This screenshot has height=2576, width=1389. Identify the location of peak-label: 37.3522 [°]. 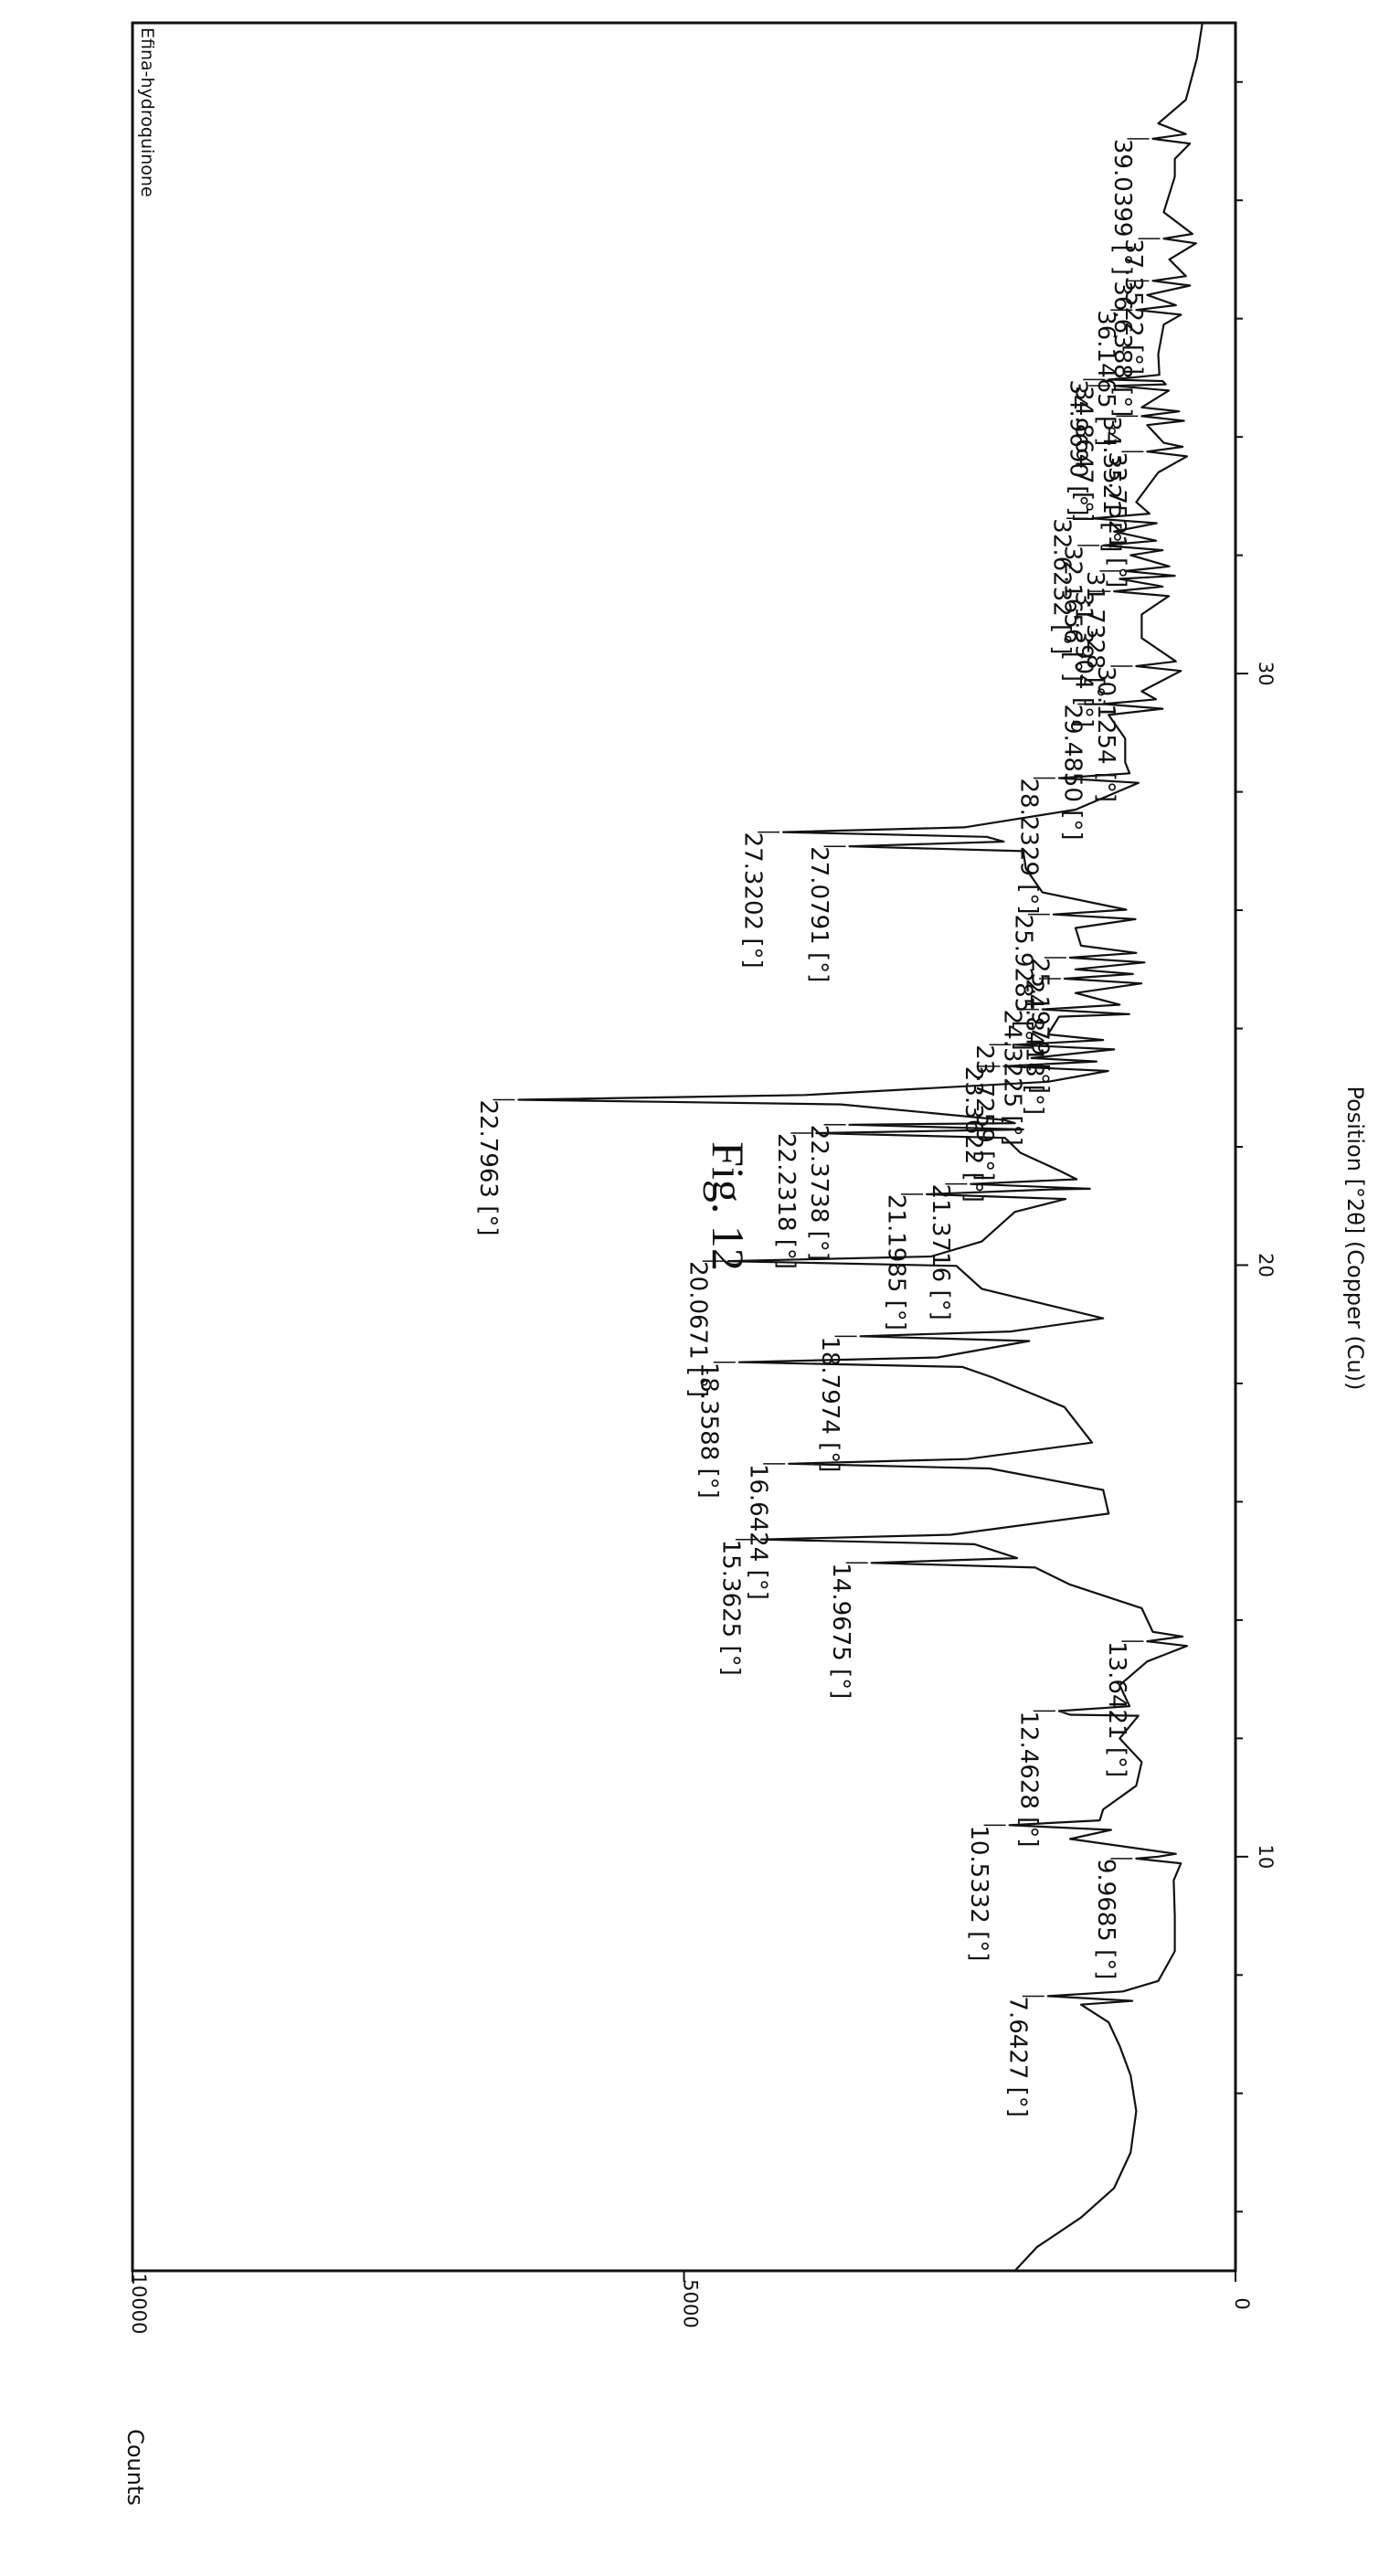
(1133, 307).